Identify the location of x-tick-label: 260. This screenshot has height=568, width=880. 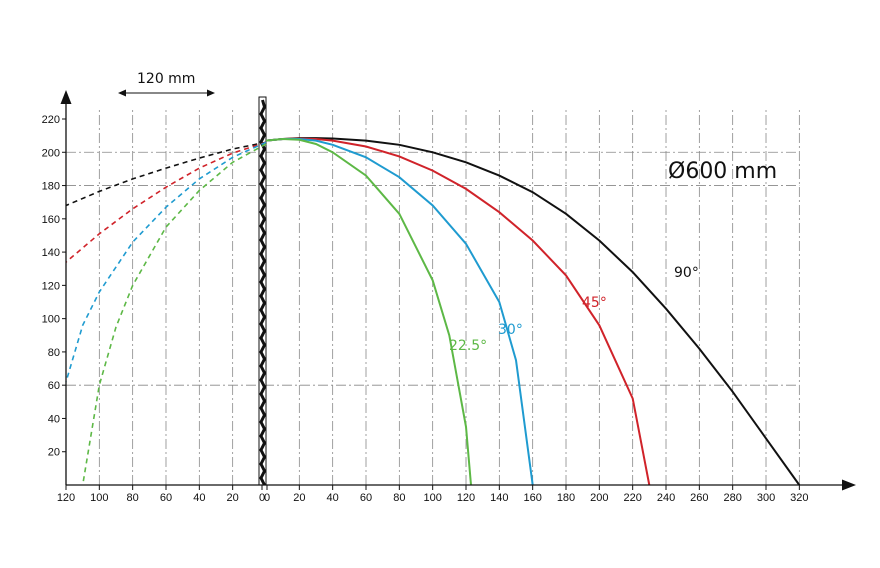
(699, 498).